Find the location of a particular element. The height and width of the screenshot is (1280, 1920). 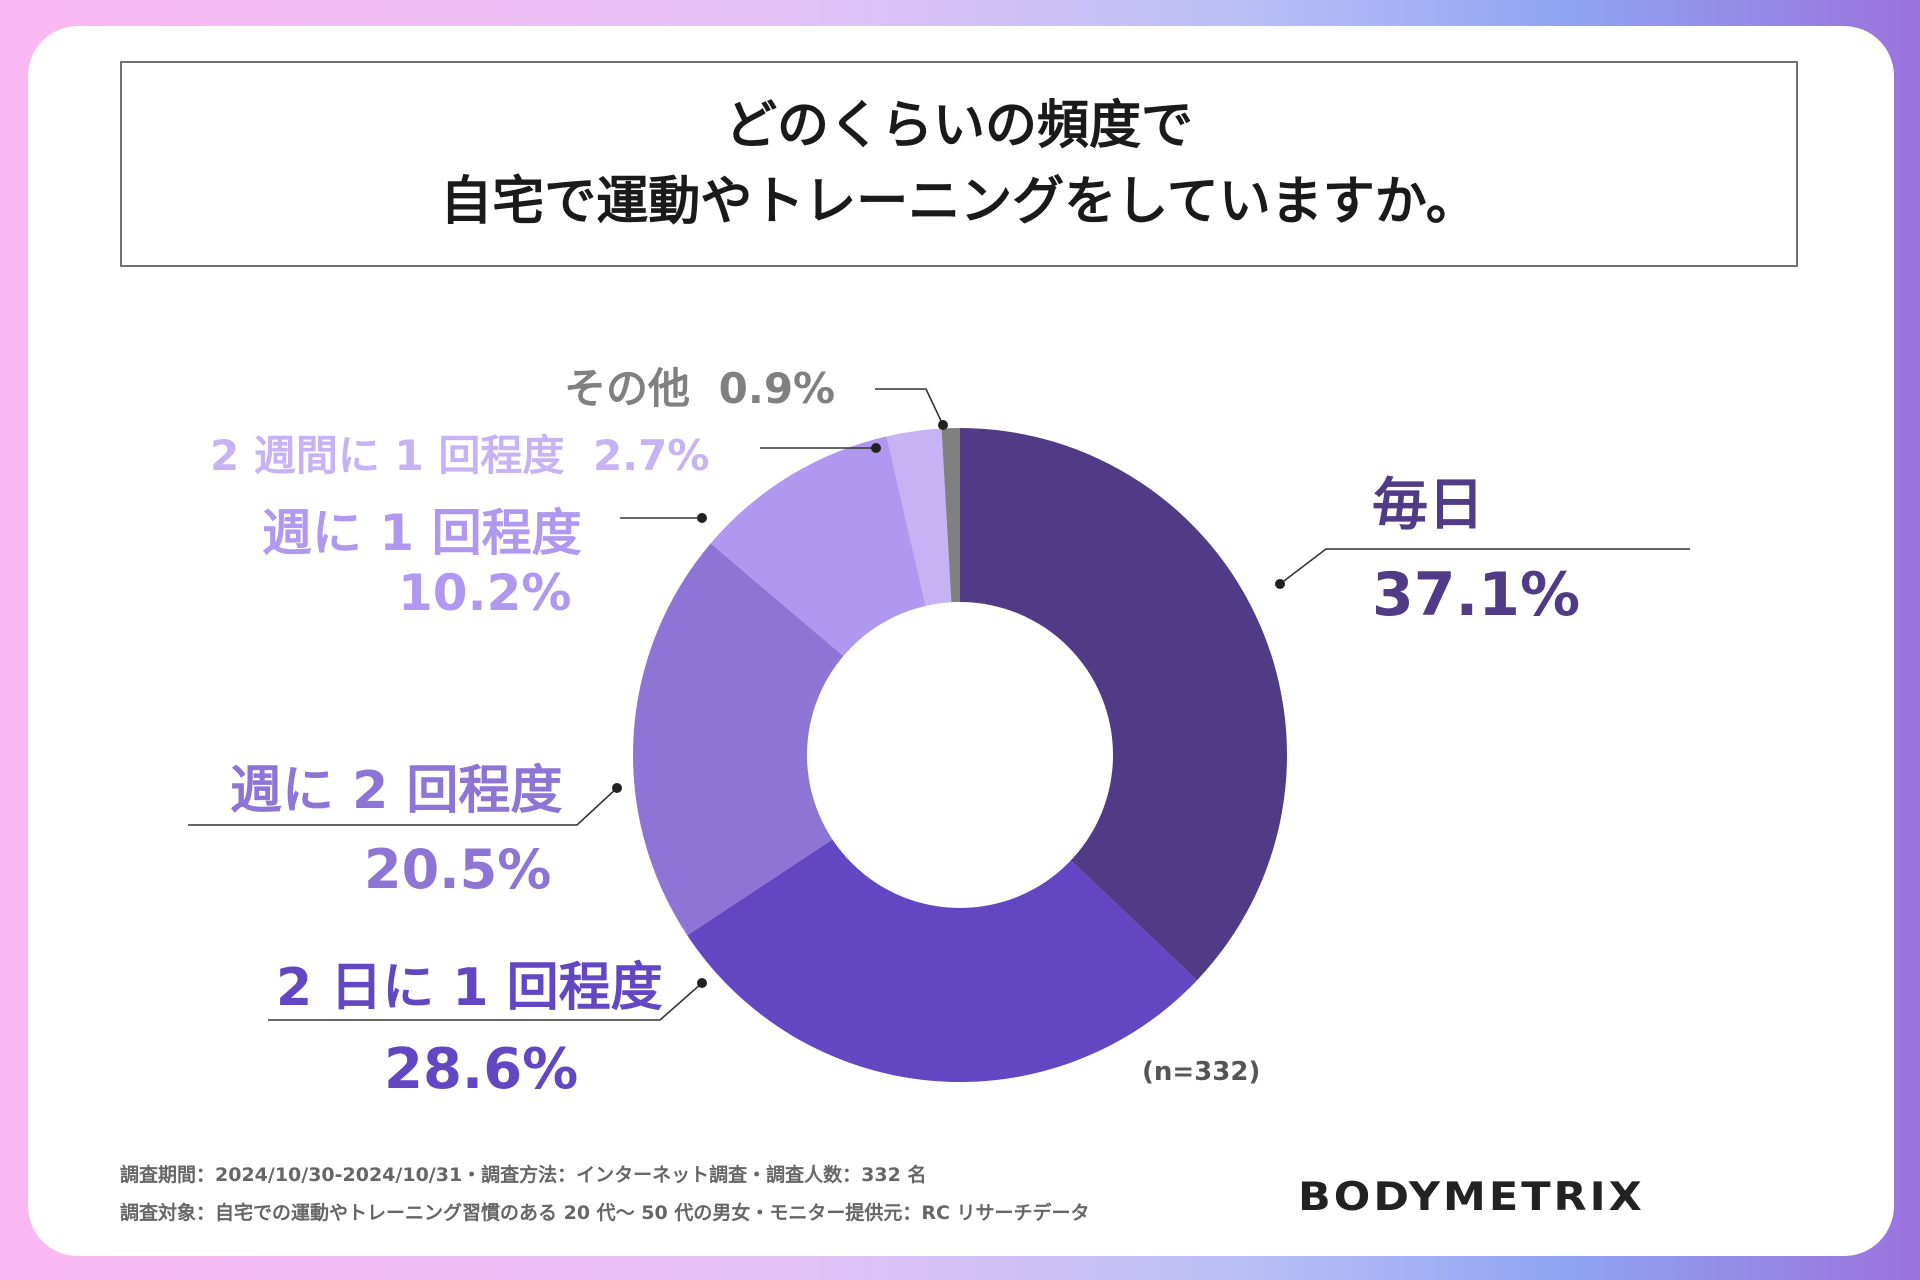

slice-every-2-days is located at coordinates (942, 918).